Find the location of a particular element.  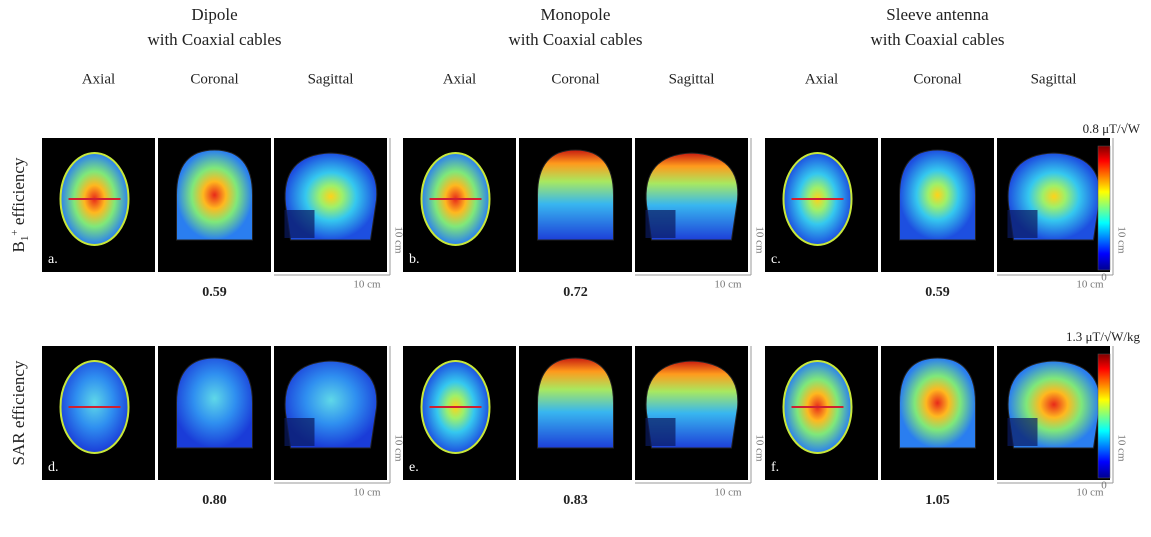

column-title: Monopole is located at coordinates (576, 14).